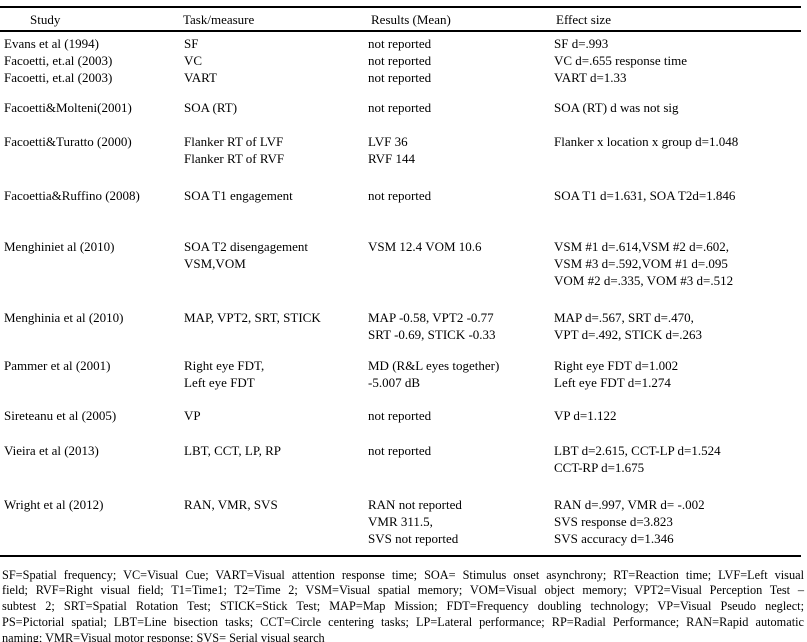 The width and height of the screenshot is (807, 642). Describe the element at coordinates (434, 365) in the screenshot. I see `cell-line: MD (R&L eyes together)` at that location.